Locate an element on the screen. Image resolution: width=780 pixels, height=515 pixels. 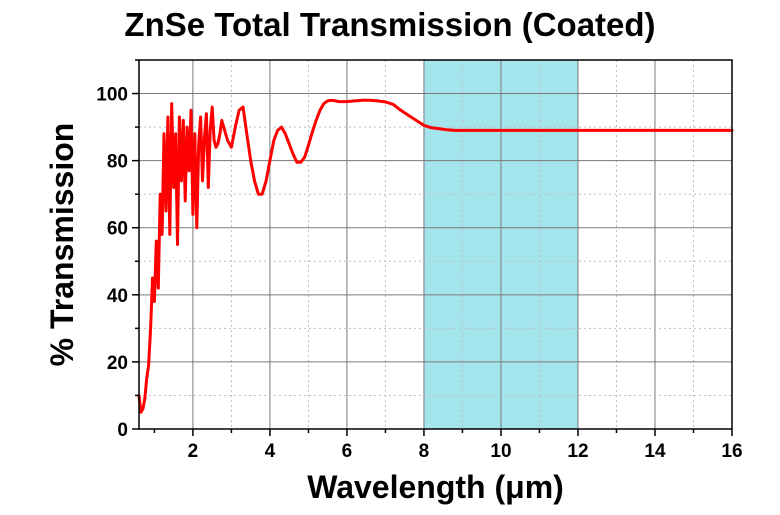
x-tick-label: 8 is located at coordinates (424, 451).